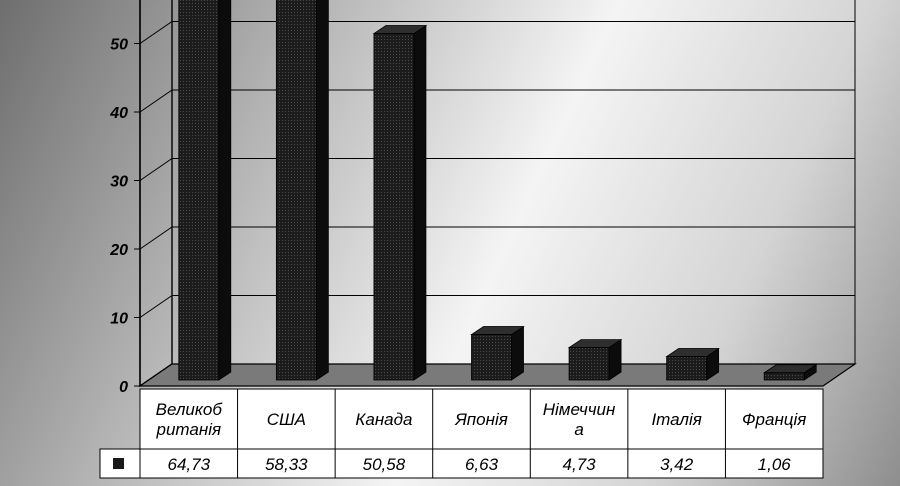 The image size is (900, 486). What do you see at coordinates (579, 409) in the screenshot?
I see `category-label: Німеччин` at bounding box center [579, 409].